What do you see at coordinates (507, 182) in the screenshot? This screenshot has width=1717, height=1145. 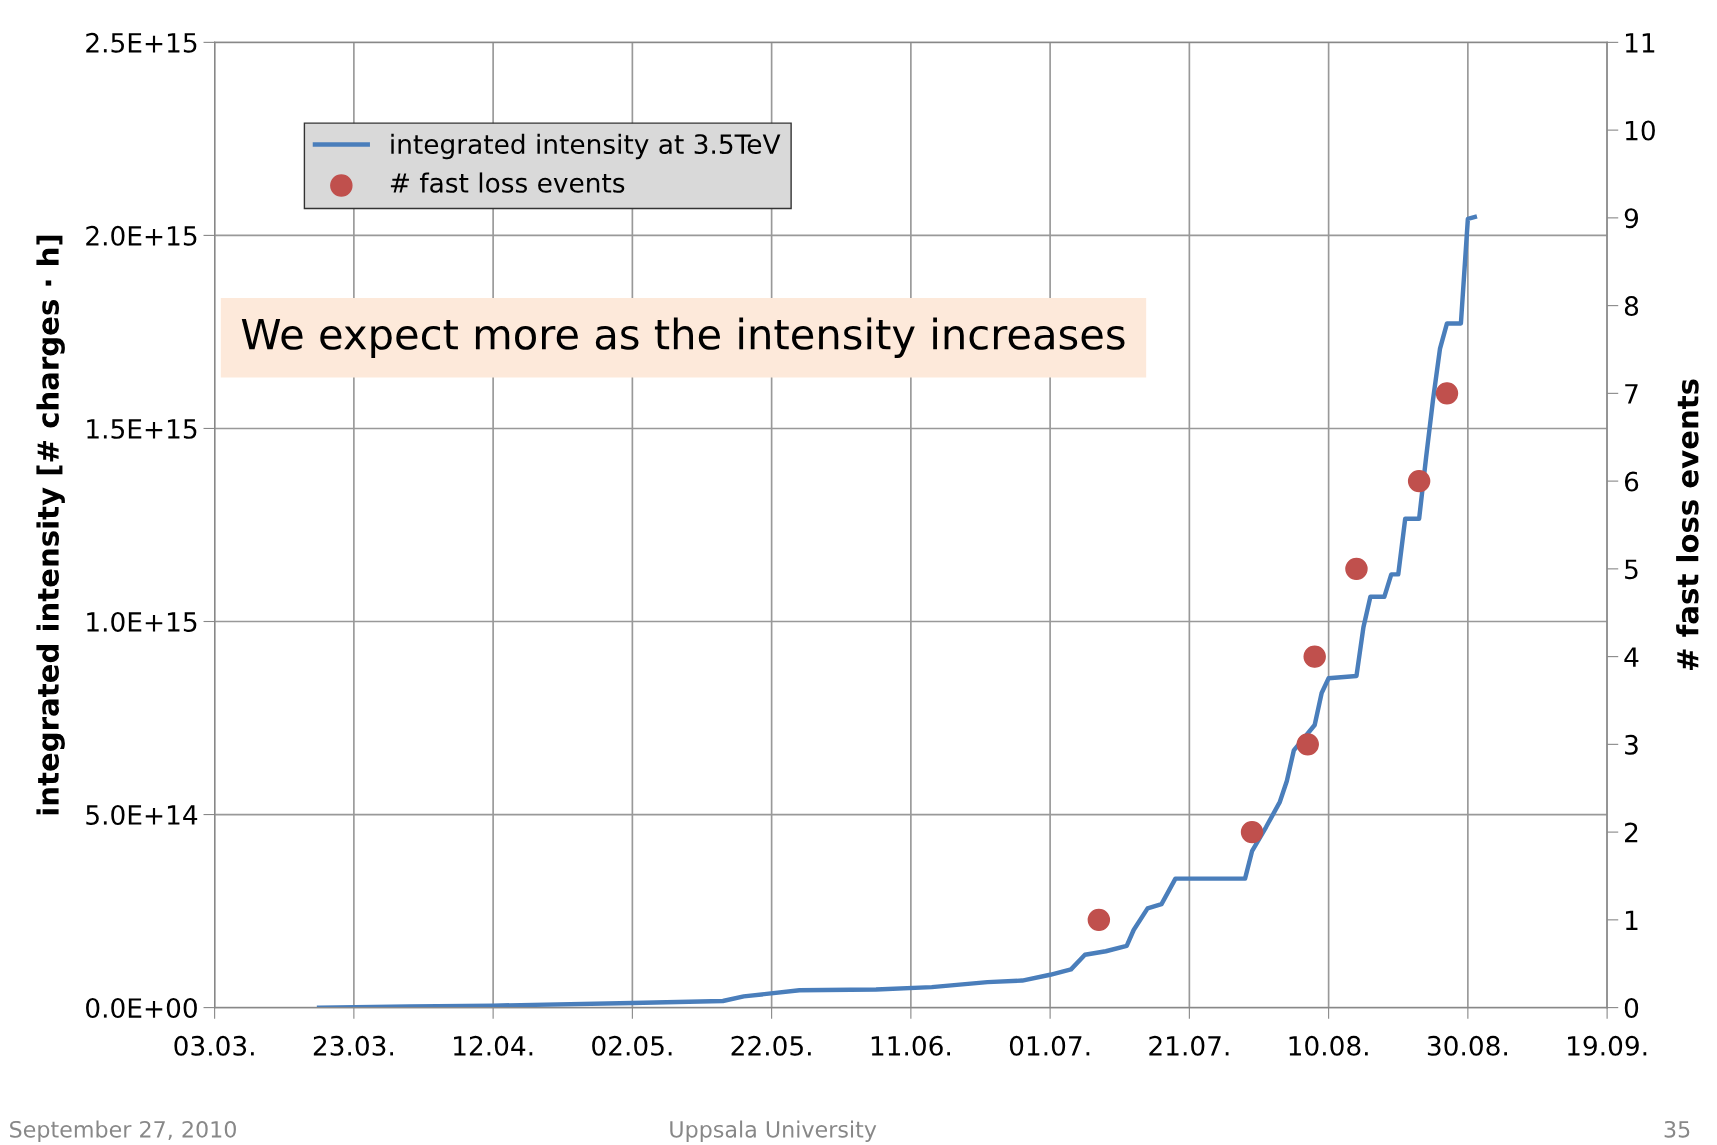 I see `legend-label: # fast loss events` at bounding box center [507, 182].